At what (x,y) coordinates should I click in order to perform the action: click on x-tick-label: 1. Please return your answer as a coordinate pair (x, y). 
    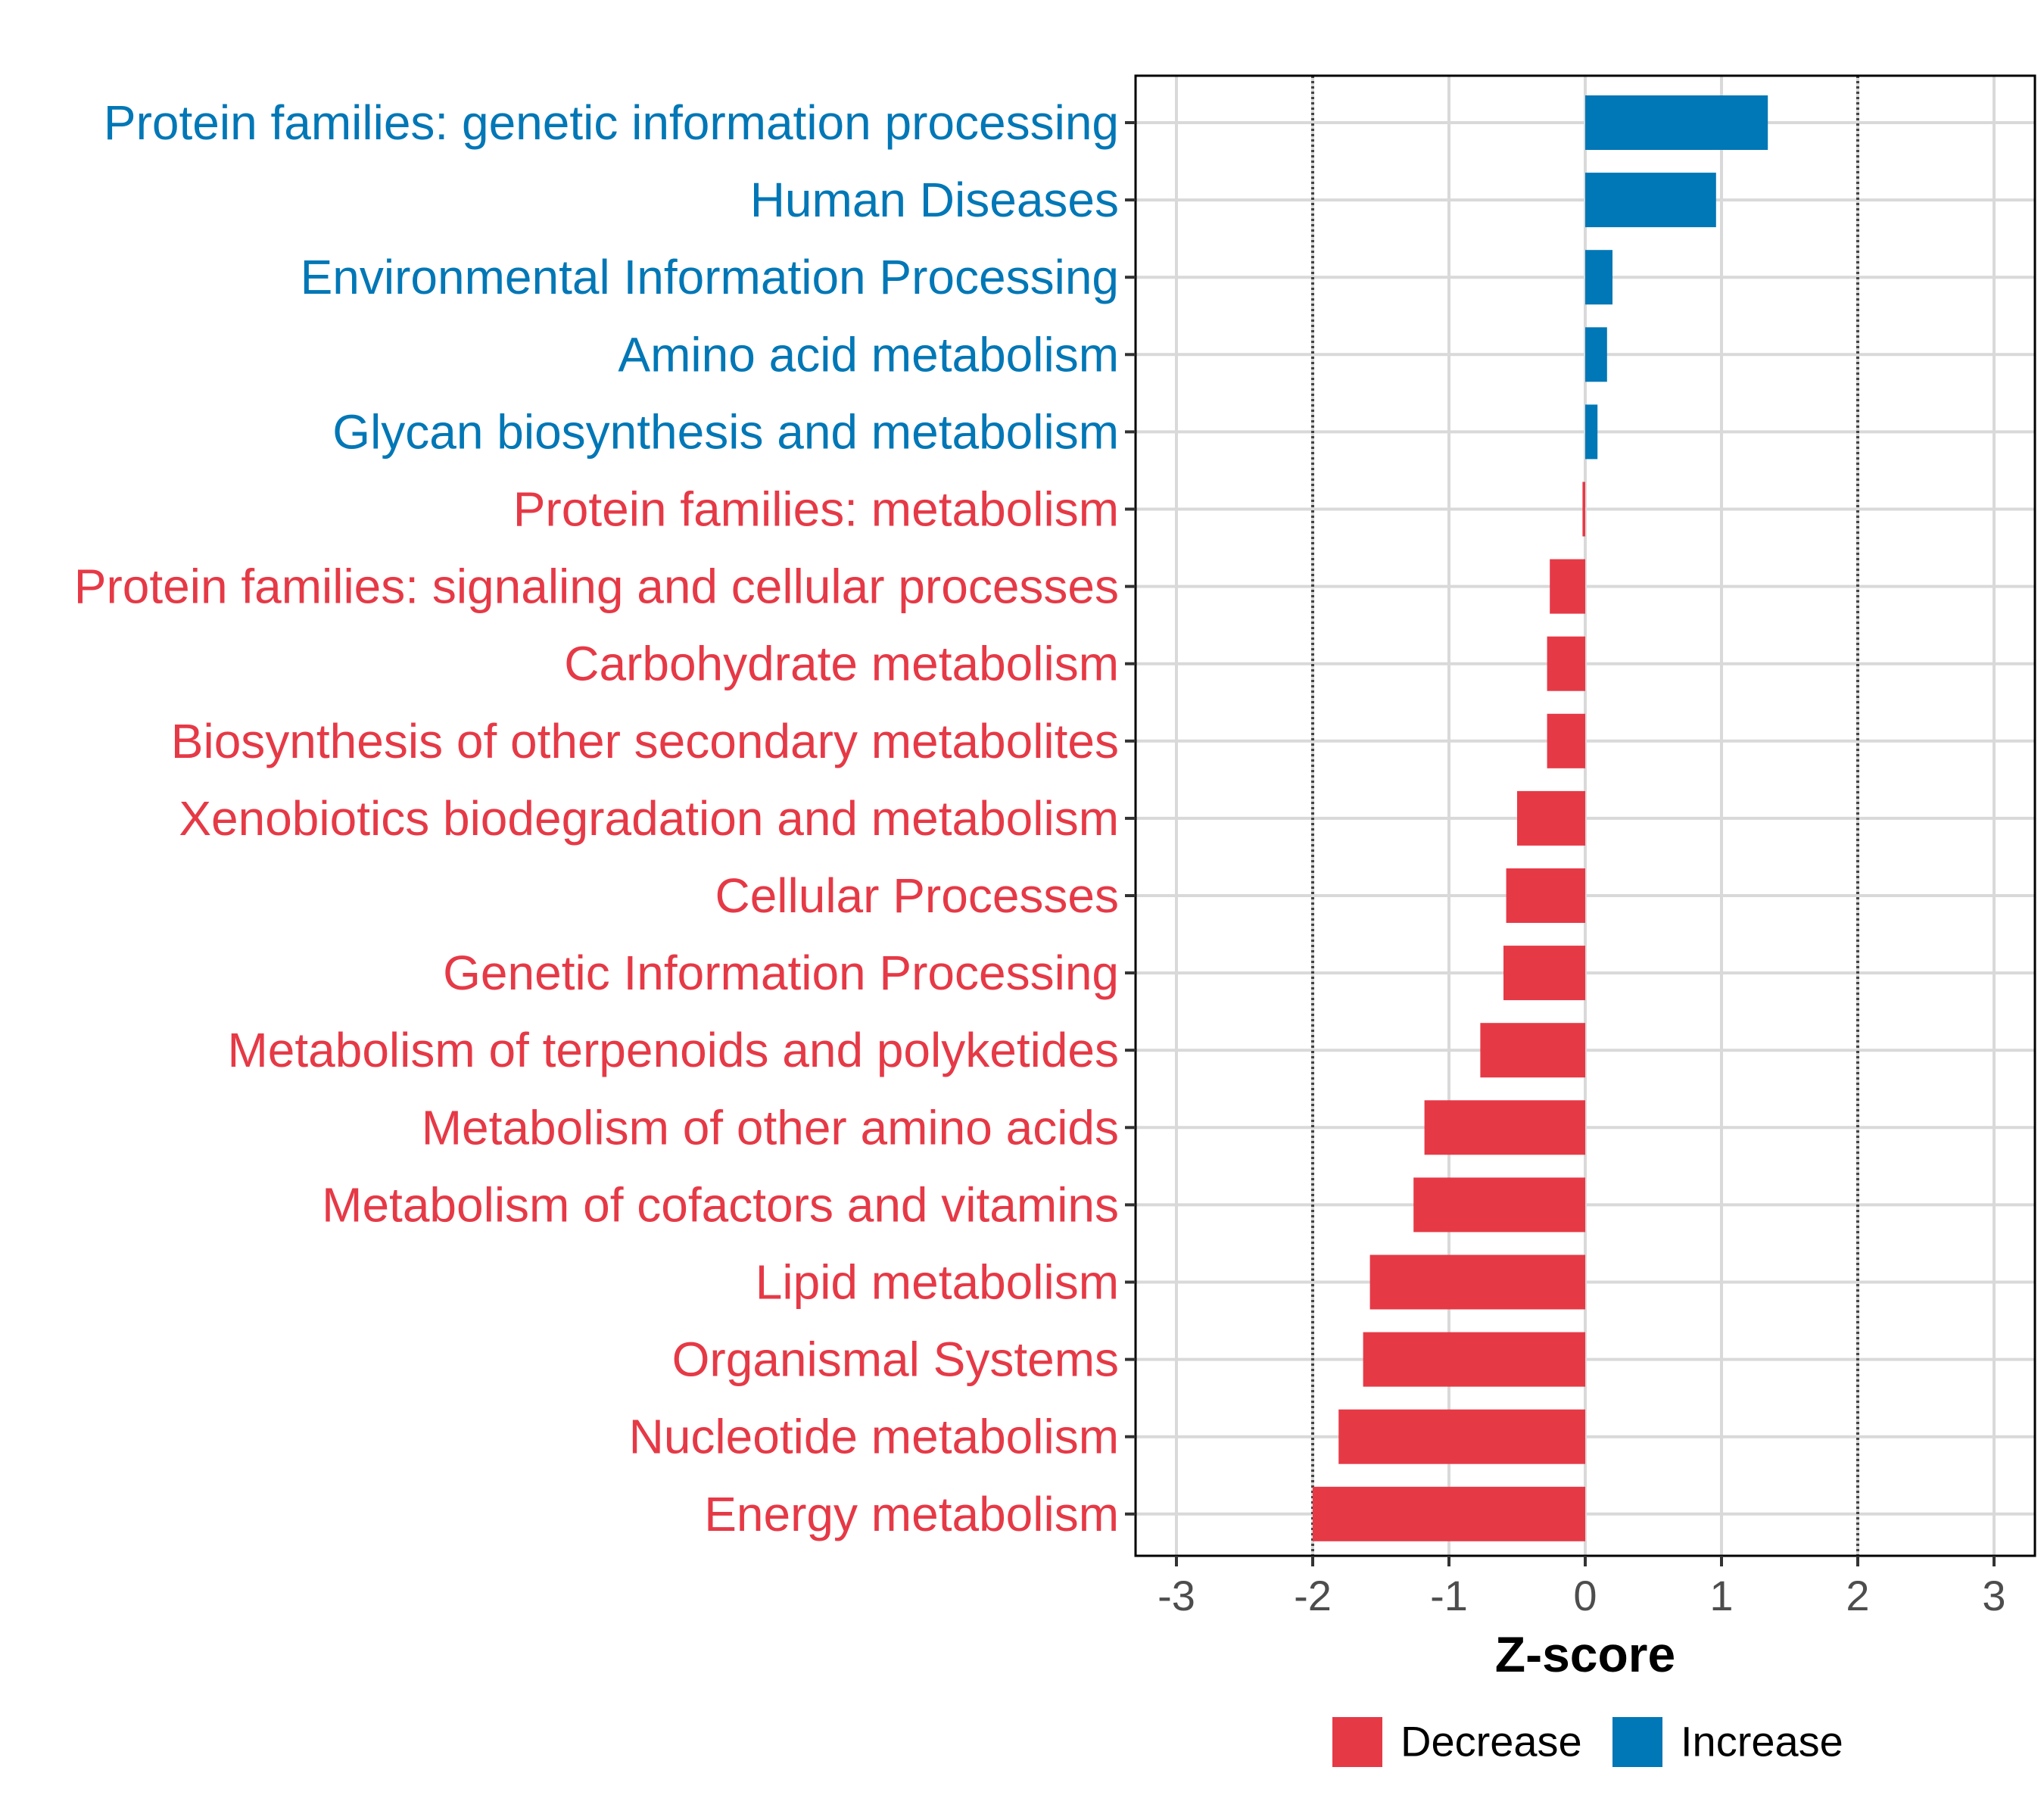
    Looking at the image, I should click on (1721, 1595).